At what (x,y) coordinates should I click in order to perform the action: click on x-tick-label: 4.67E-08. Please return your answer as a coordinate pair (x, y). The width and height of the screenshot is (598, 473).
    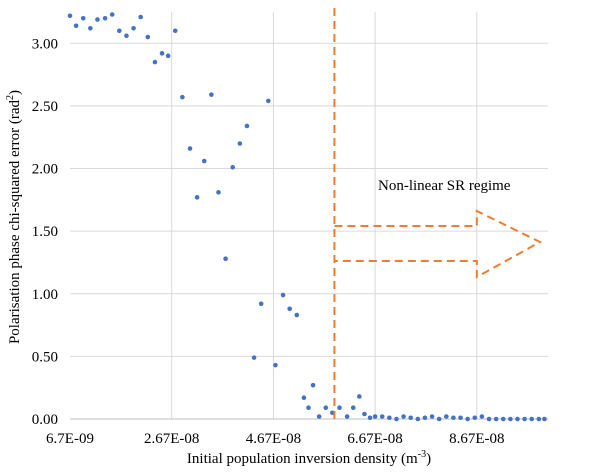
    Looking at the image, I should click on (273, 439).